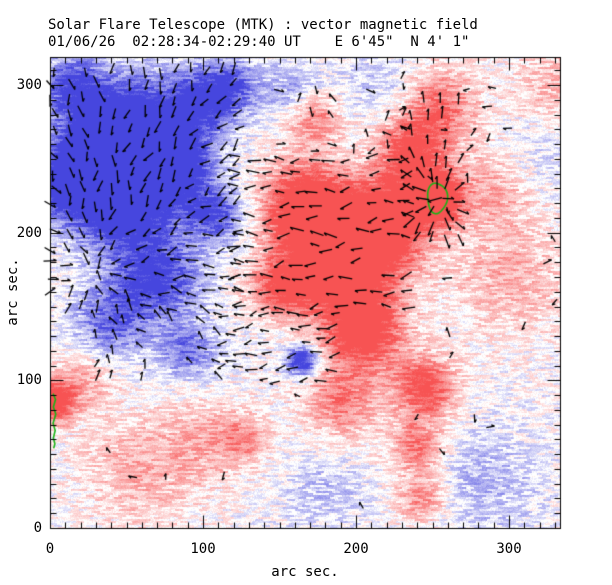 This screenshot has width=612, height=585. I want to click on y-axis-label: arc sec., so click(13, 292).